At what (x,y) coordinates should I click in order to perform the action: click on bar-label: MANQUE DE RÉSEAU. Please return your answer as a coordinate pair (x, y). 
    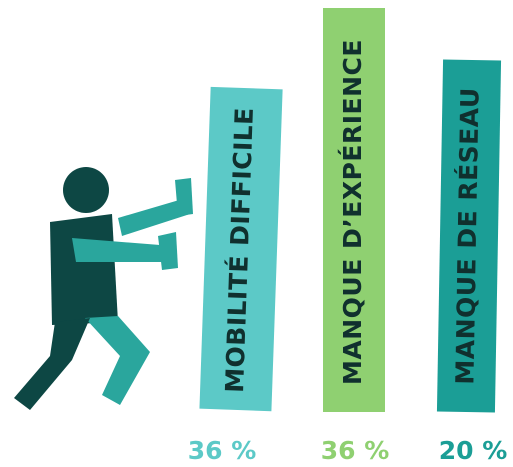
    Looking at the image, I should click on (467, 236).